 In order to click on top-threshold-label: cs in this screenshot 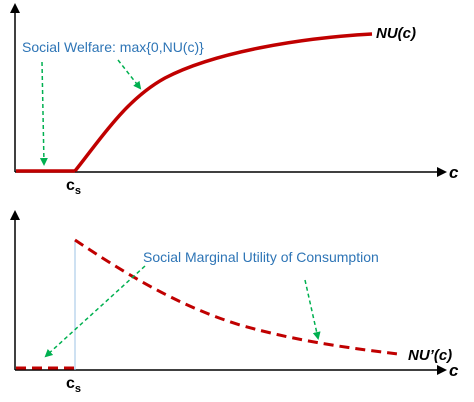, I will do `click(73, 187)`.